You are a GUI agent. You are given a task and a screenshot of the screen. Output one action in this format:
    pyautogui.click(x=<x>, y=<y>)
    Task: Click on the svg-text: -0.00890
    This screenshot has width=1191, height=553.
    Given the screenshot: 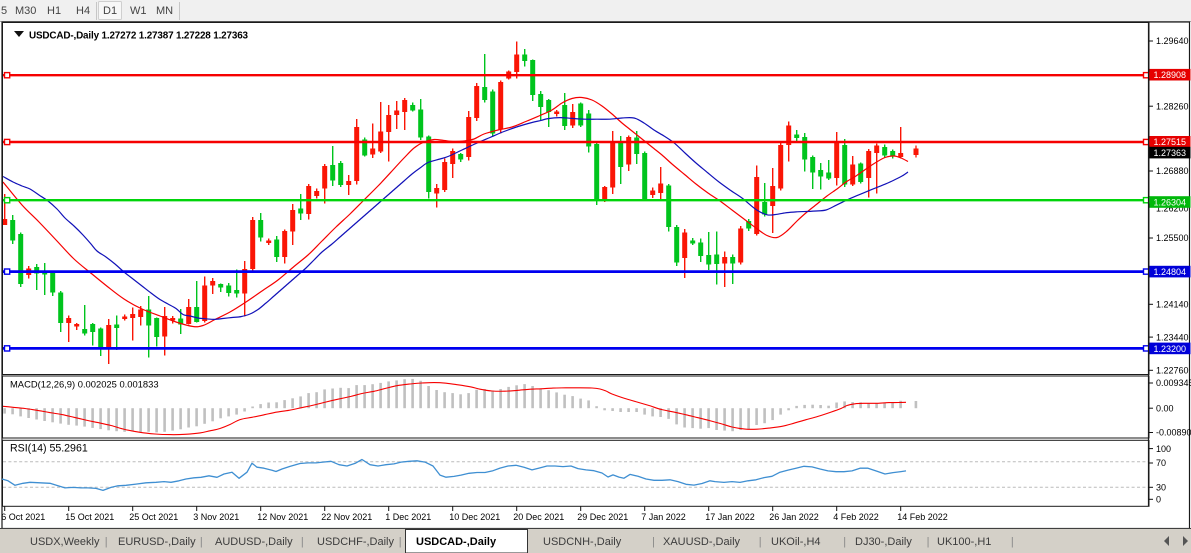 What is the action you would take?
    pyautogui.click(x=1173, y=433)
    